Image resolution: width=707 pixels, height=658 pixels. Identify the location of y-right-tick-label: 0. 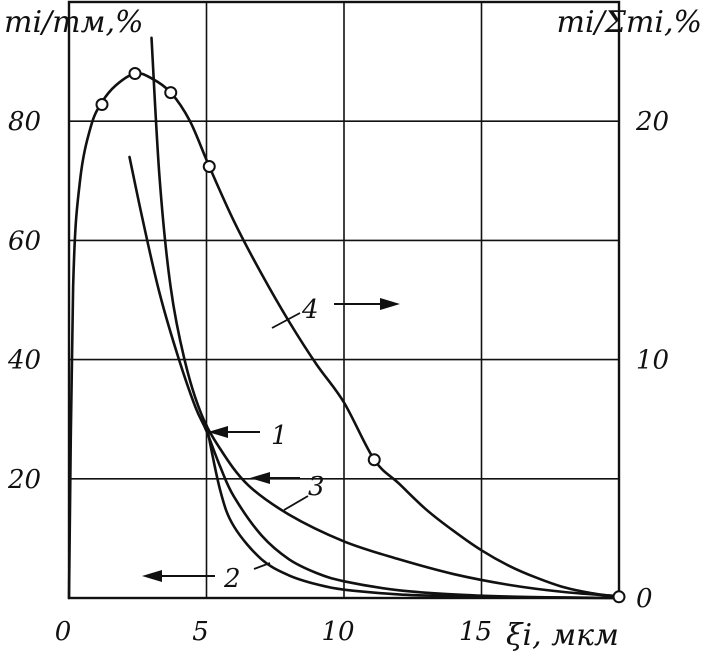
(644, 599).